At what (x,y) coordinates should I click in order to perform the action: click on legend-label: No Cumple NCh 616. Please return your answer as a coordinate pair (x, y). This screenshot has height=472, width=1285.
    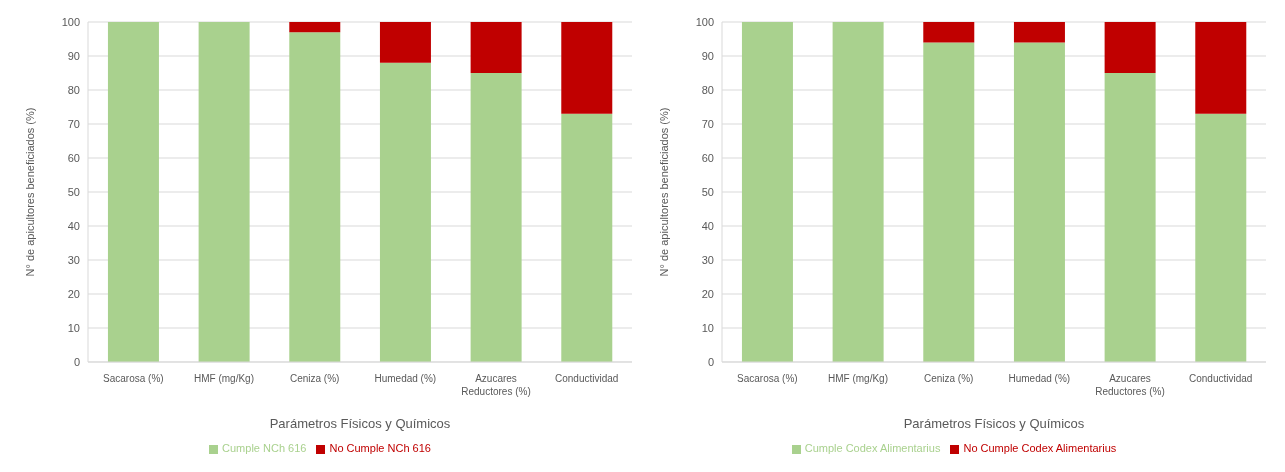
    Looking at the image, I should click on (380, 448).